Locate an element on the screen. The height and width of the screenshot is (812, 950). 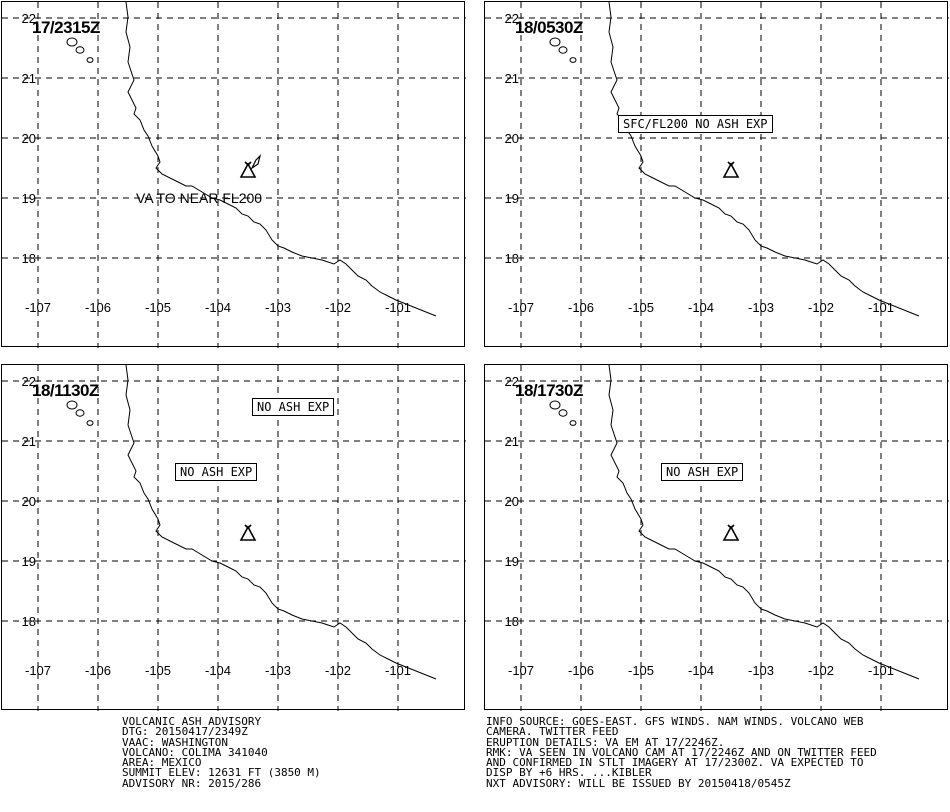
forecast-time: 18/0530Z is located at coordinates (549, 27).